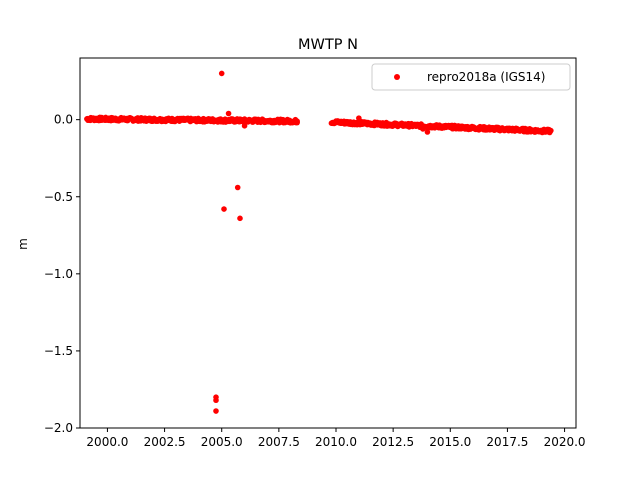  What do you see at coordinates (328, 45) in the screenshot?
I see `chart-title: MWTP N` at bounding box center [328, 45].